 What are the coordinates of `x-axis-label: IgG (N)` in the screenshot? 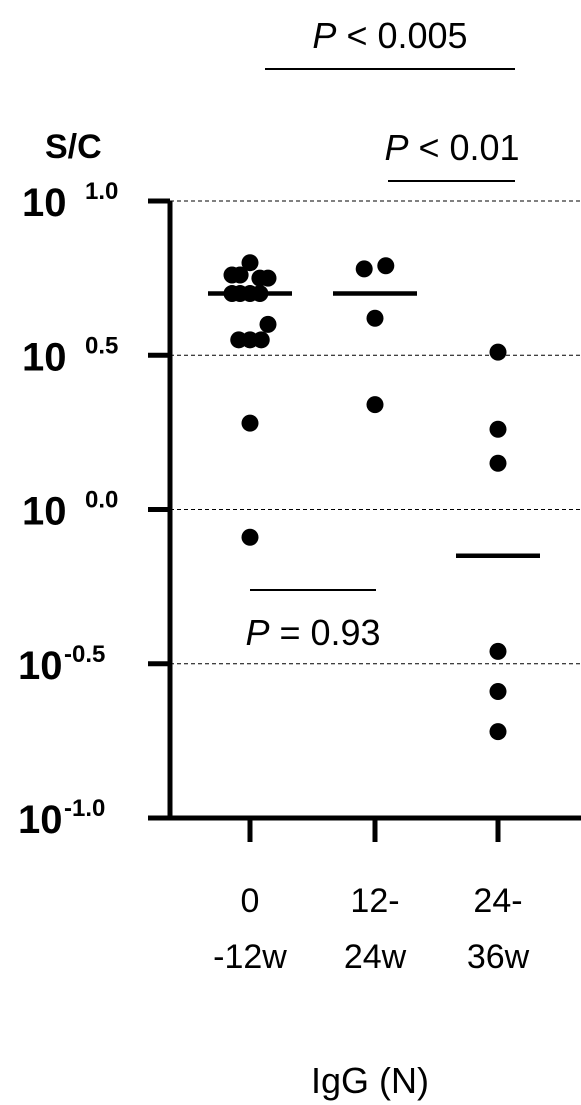 It's located at (370, 1080).